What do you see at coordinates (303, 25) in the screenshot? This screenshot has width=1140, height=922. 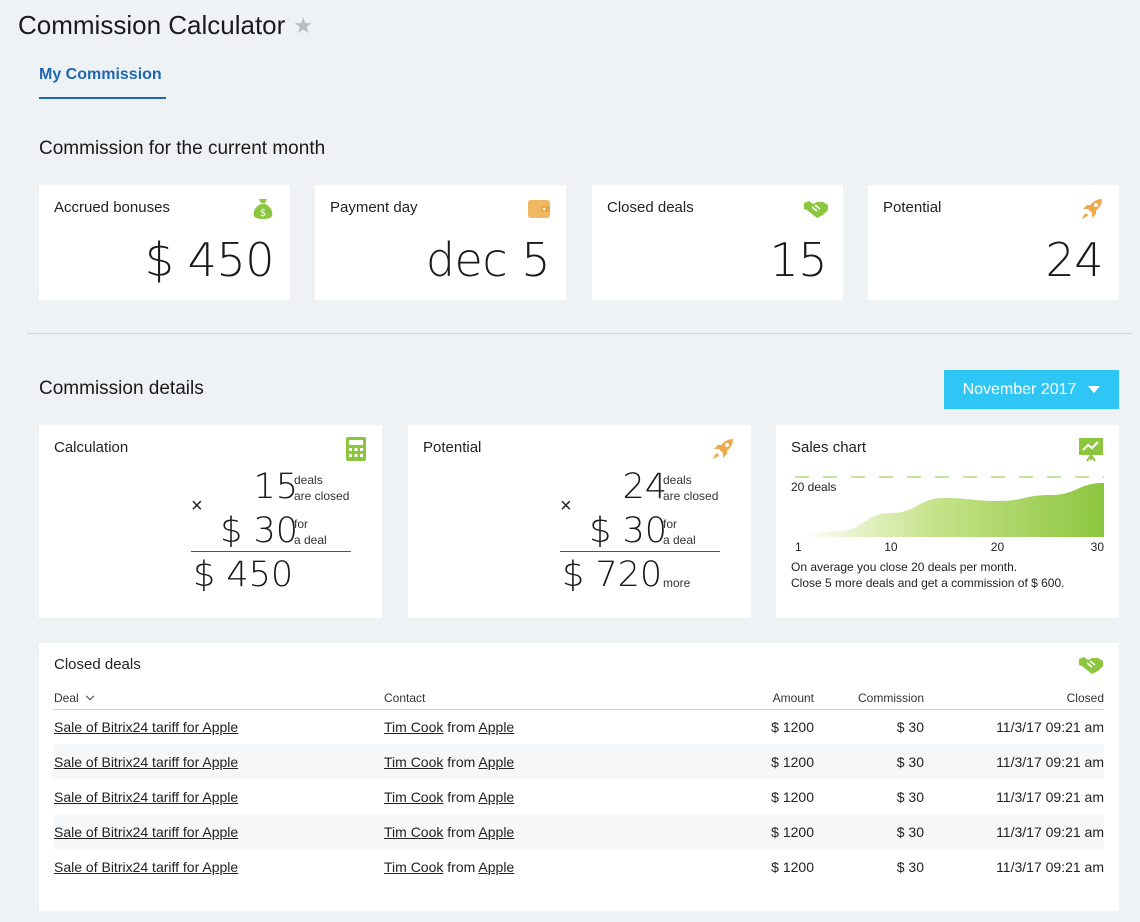 I see `star-icon: ★` at bounding box center [303, 25].